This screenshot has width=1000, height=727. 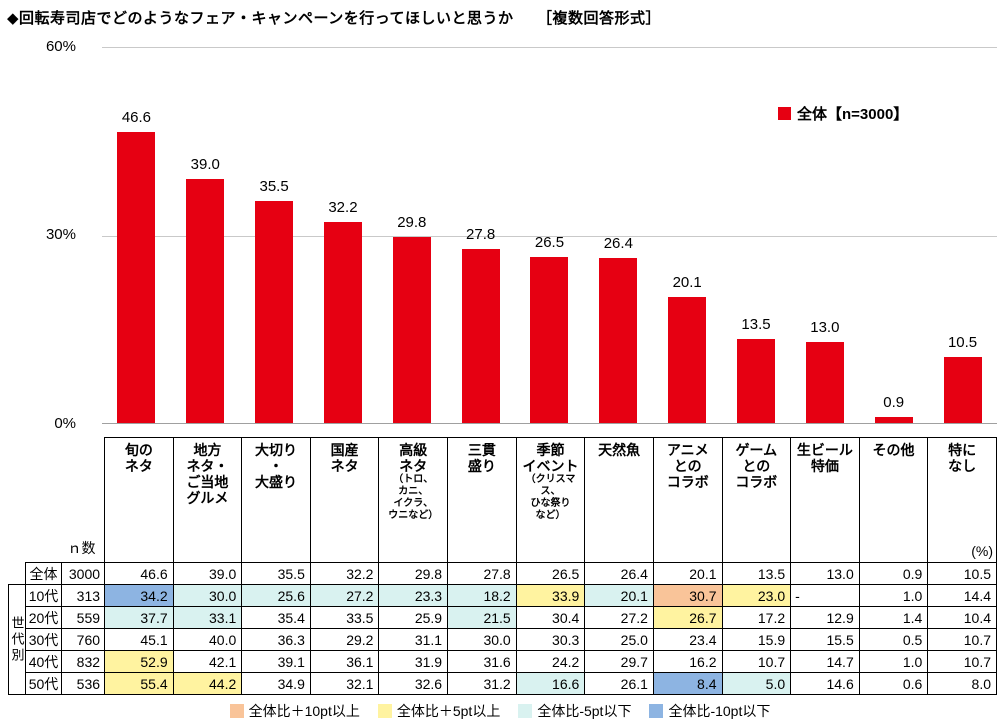 What do you see at coordinates (205, 235) in the screenshot?
I see `bar-column: 39.0` at bounding box center [205, 235].